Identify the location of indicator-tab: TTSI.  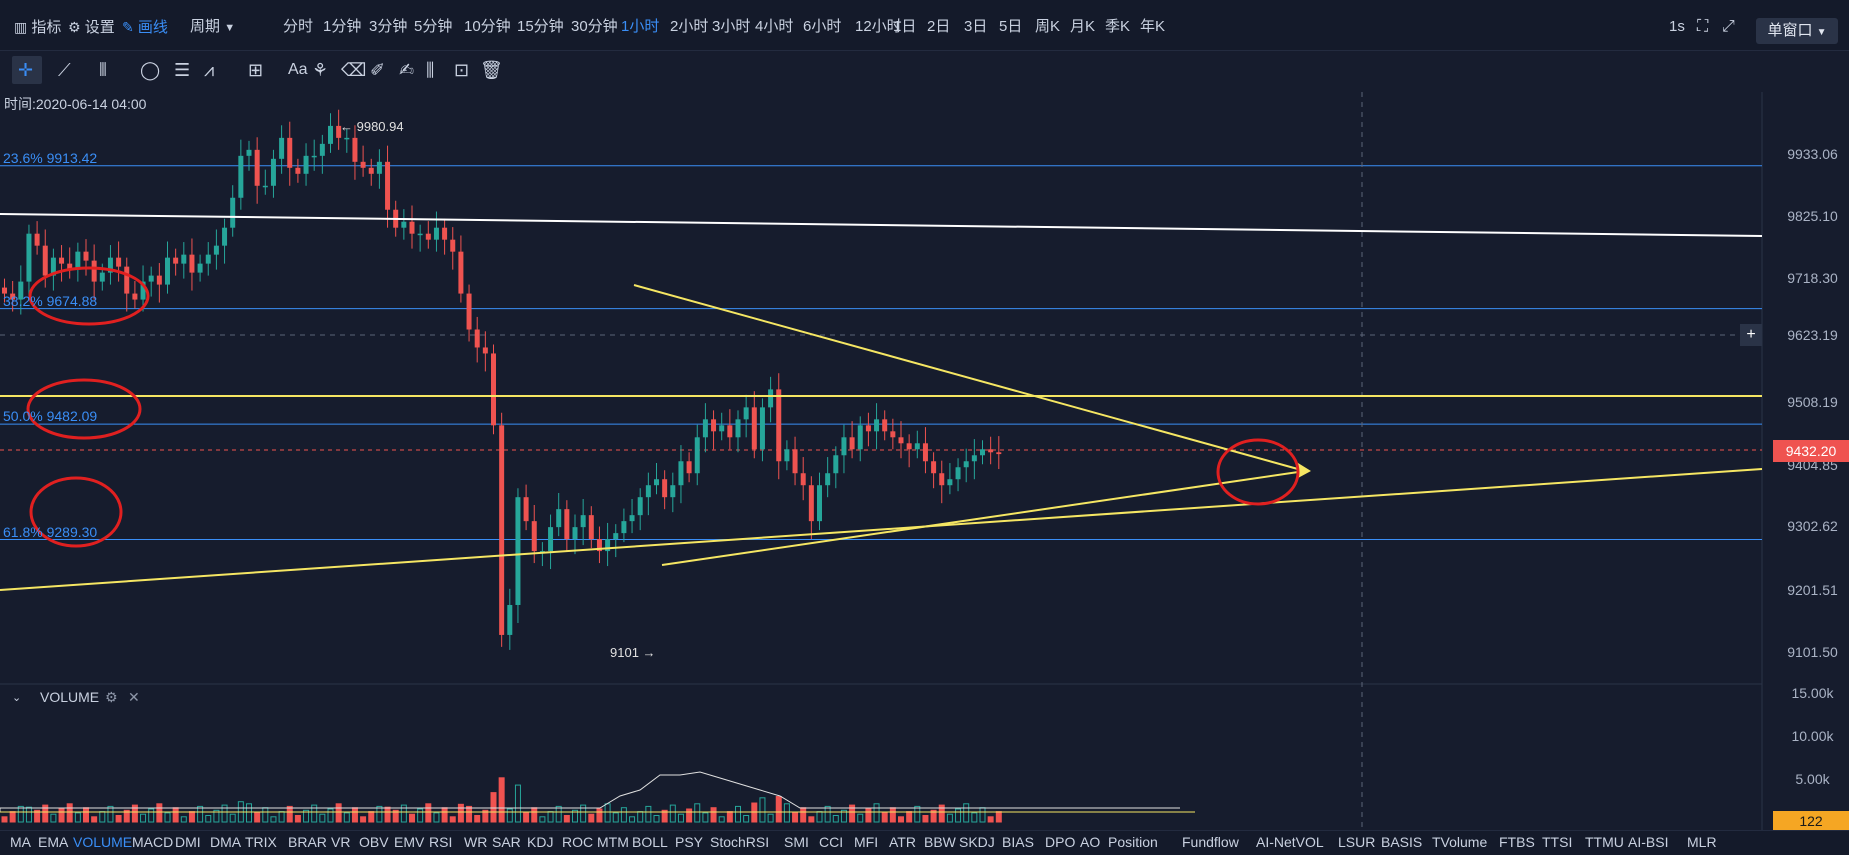
(1557, 842).